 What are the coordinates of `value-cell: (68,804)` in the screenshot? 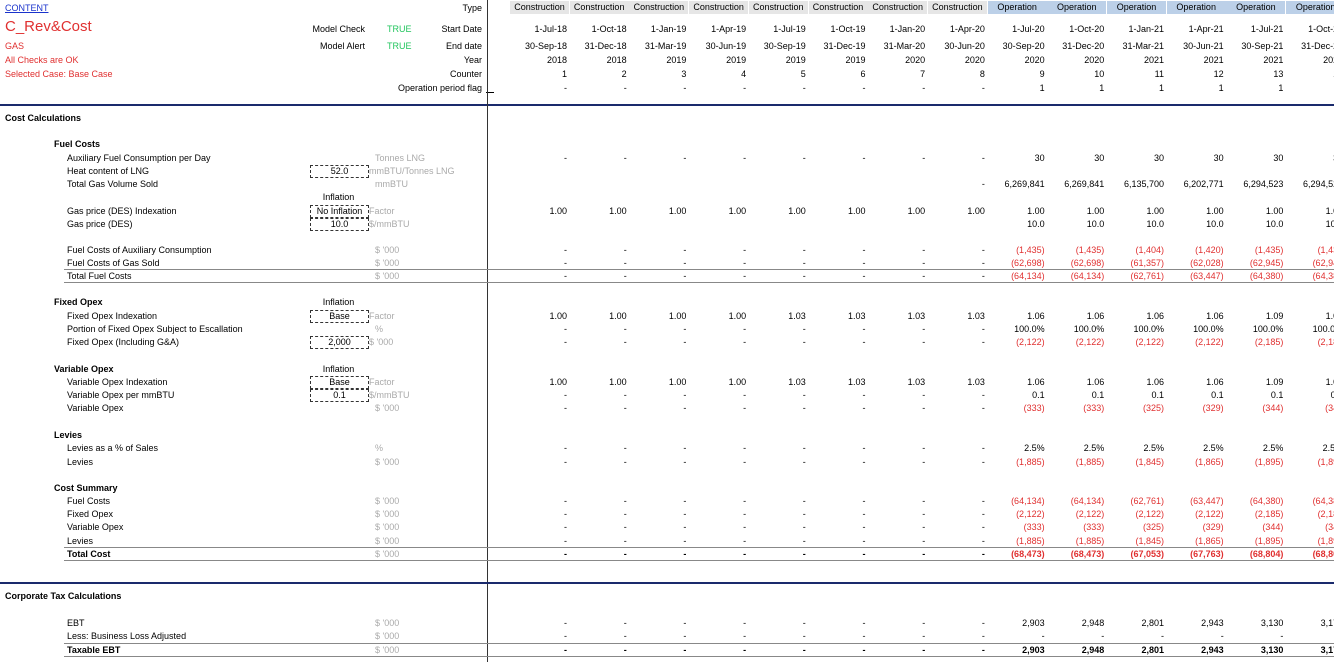 It's located at (1266, 554).